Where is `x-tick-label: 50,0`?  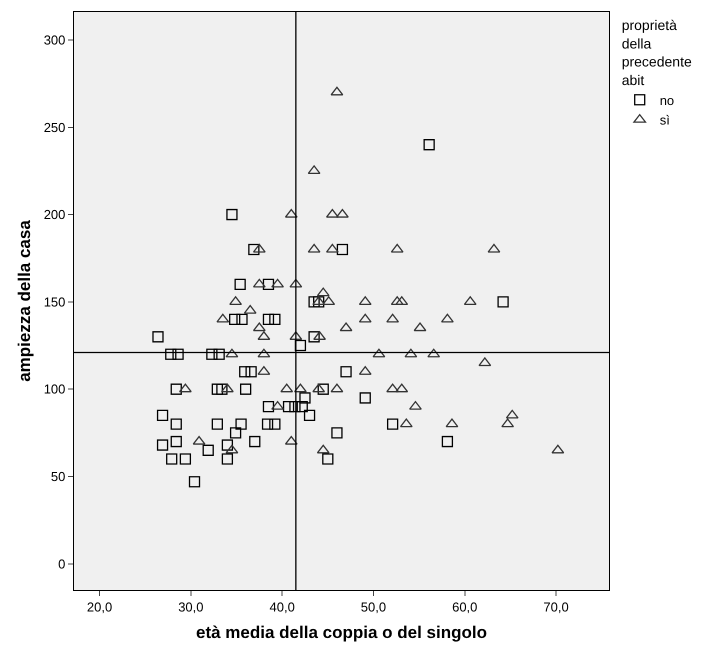 x-tick-label: 50,0 is located at coordinates (373, 607).